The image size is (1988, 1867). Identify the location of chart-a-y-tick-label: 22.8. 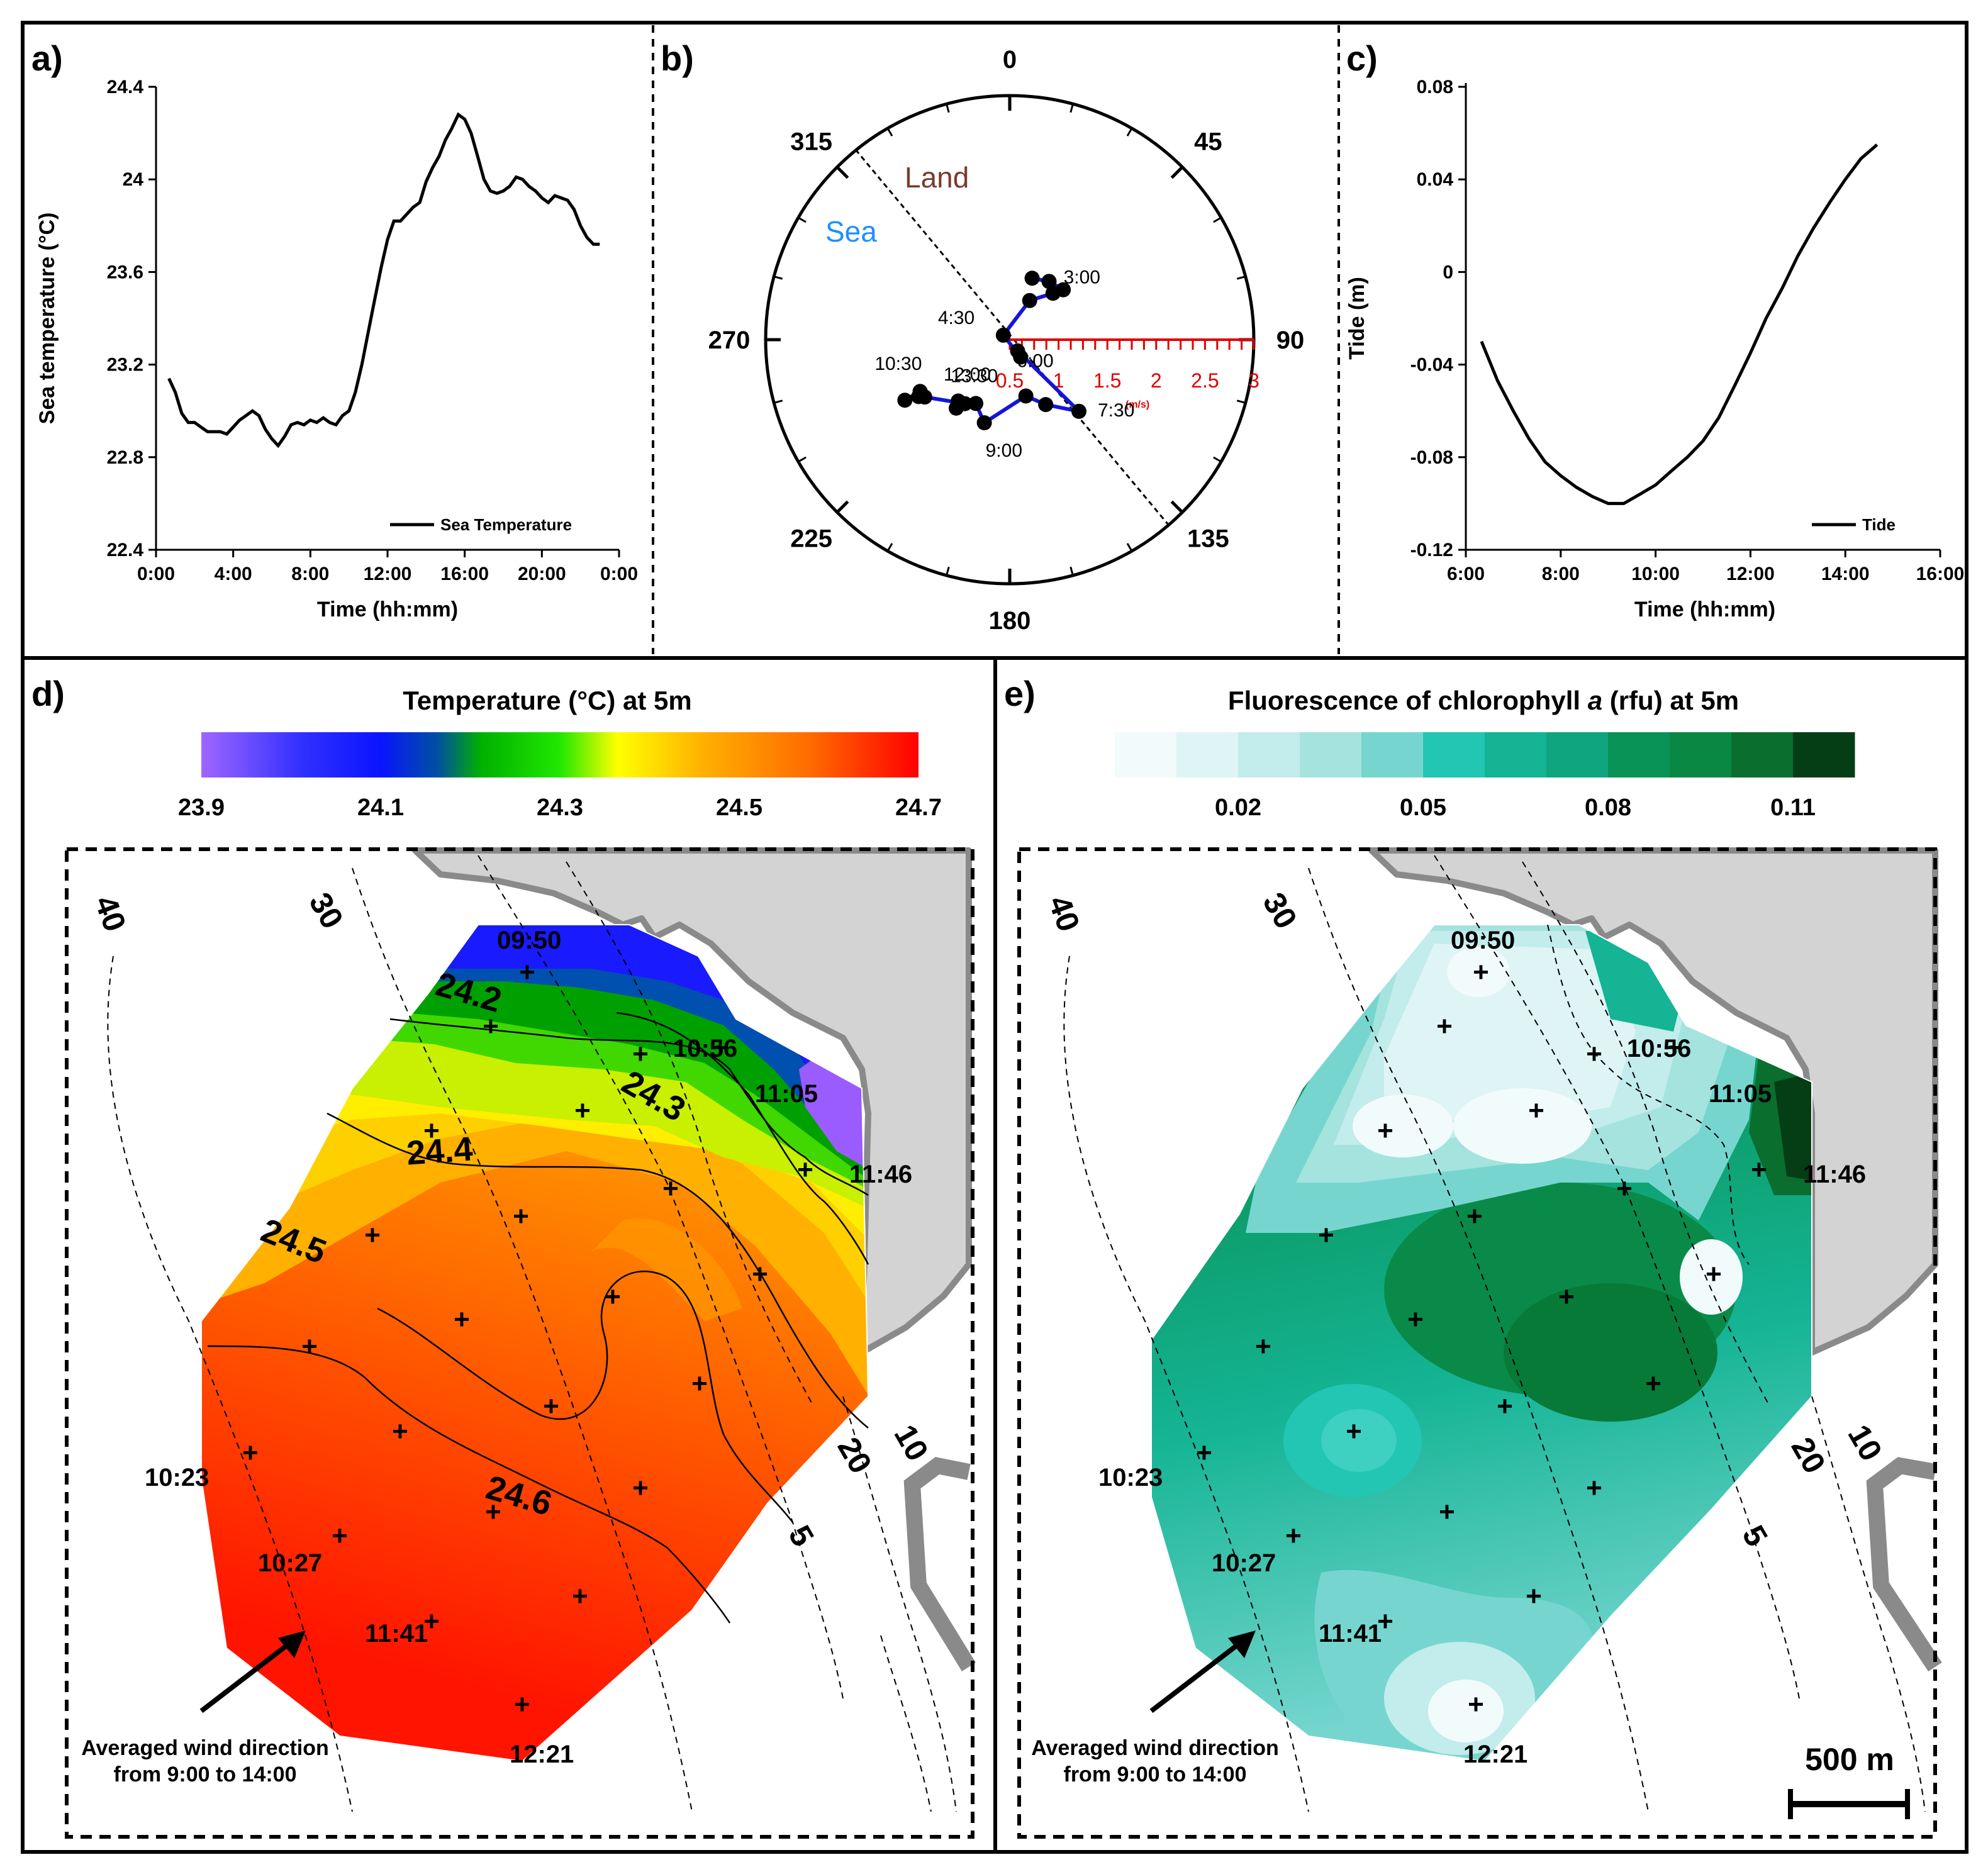
(125, 457).